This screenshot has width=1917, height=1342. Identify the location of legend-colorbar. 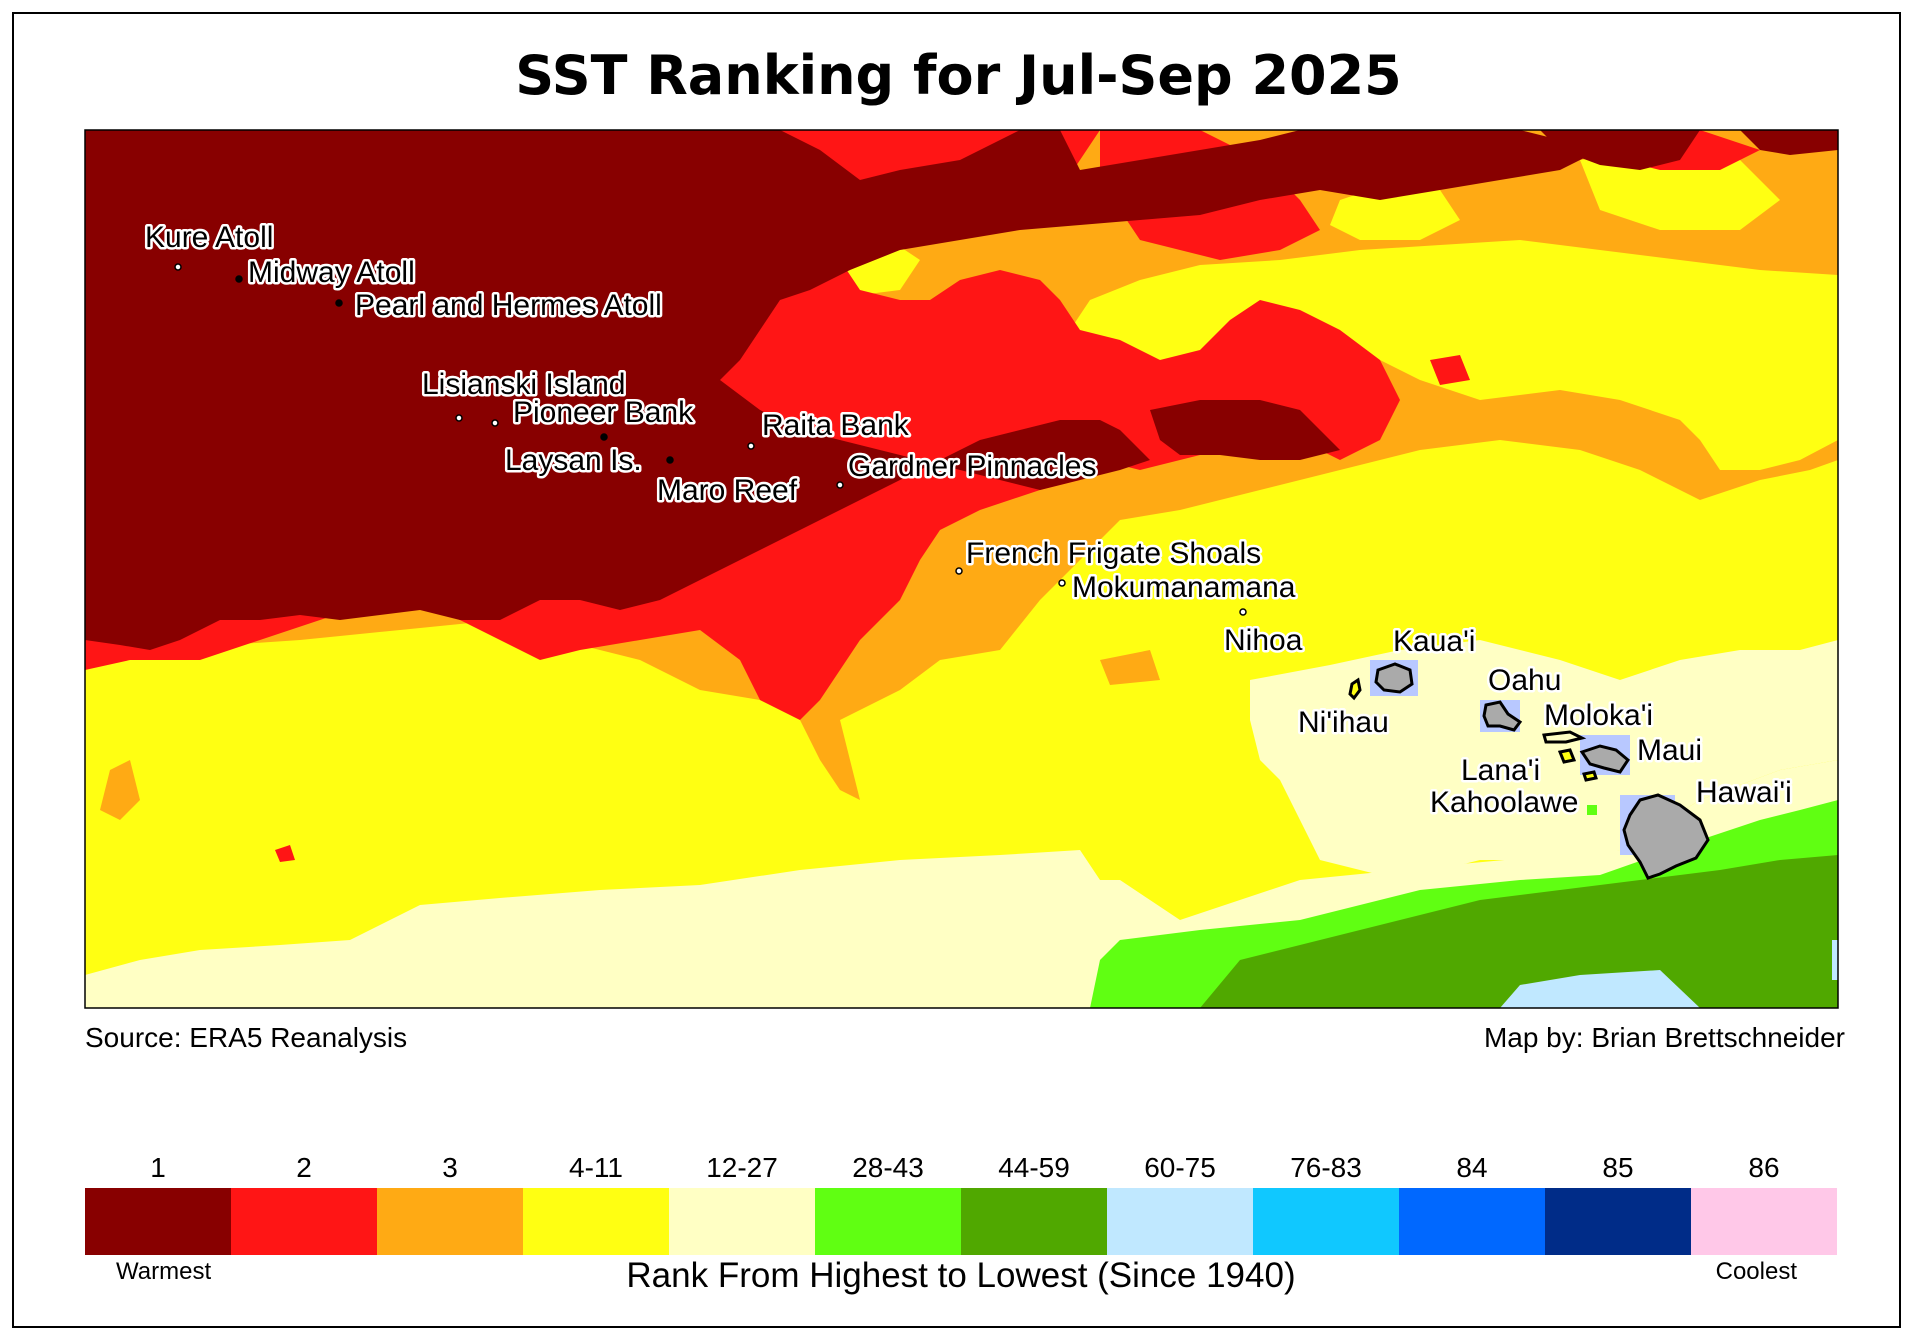
(961, 1221).